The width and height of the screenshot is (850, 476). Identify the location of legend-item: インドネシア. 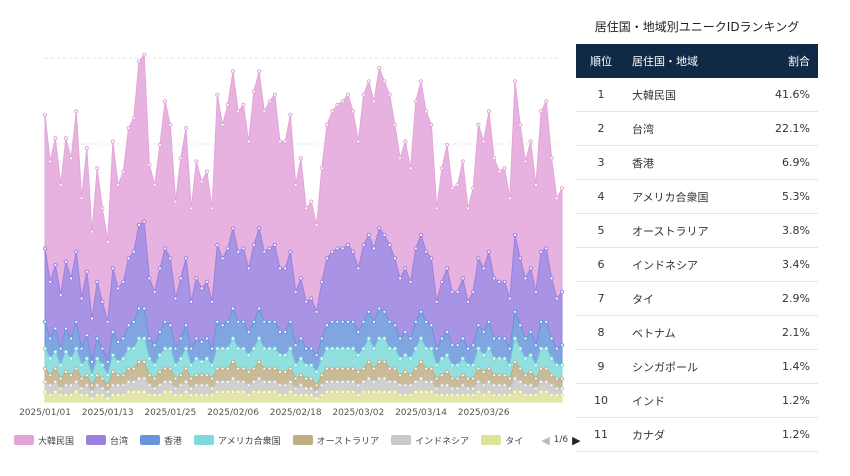
(430, 440).